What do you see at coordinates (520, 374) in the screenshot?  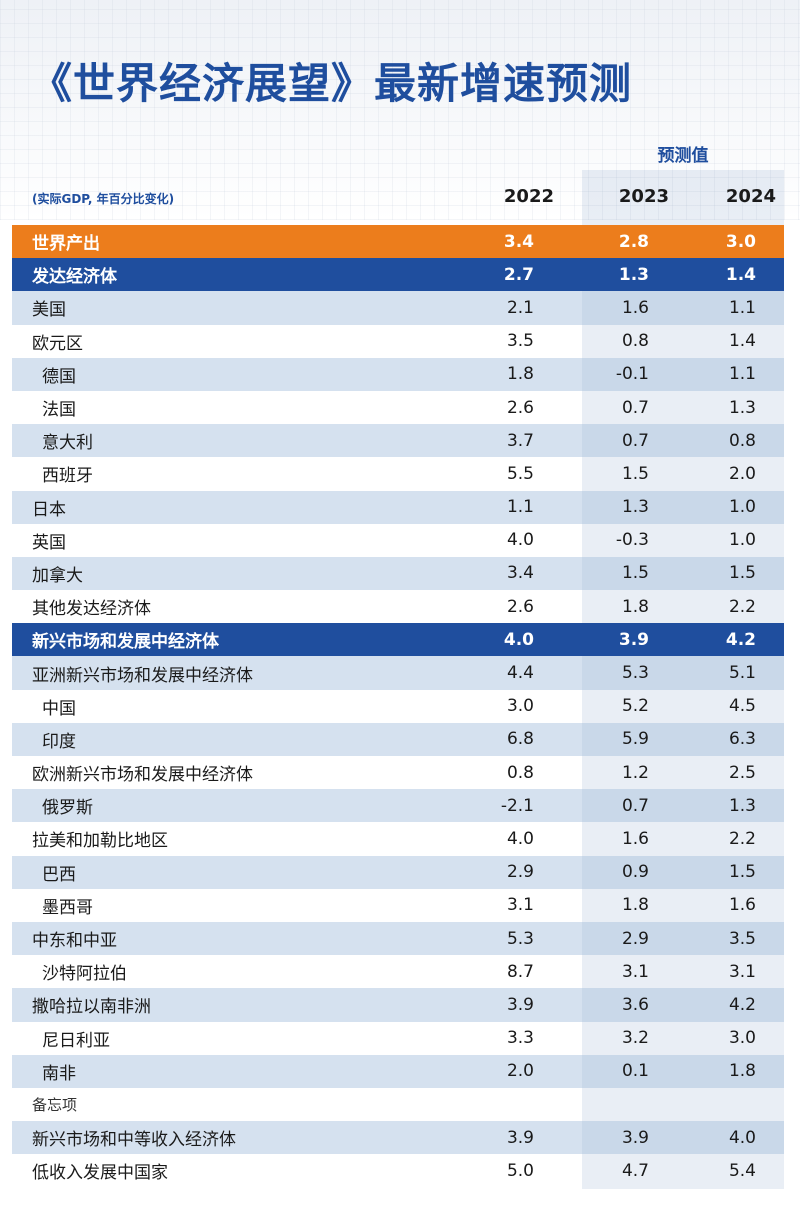 I see `value-2022: 1.8` at bounding box center [520, 374].